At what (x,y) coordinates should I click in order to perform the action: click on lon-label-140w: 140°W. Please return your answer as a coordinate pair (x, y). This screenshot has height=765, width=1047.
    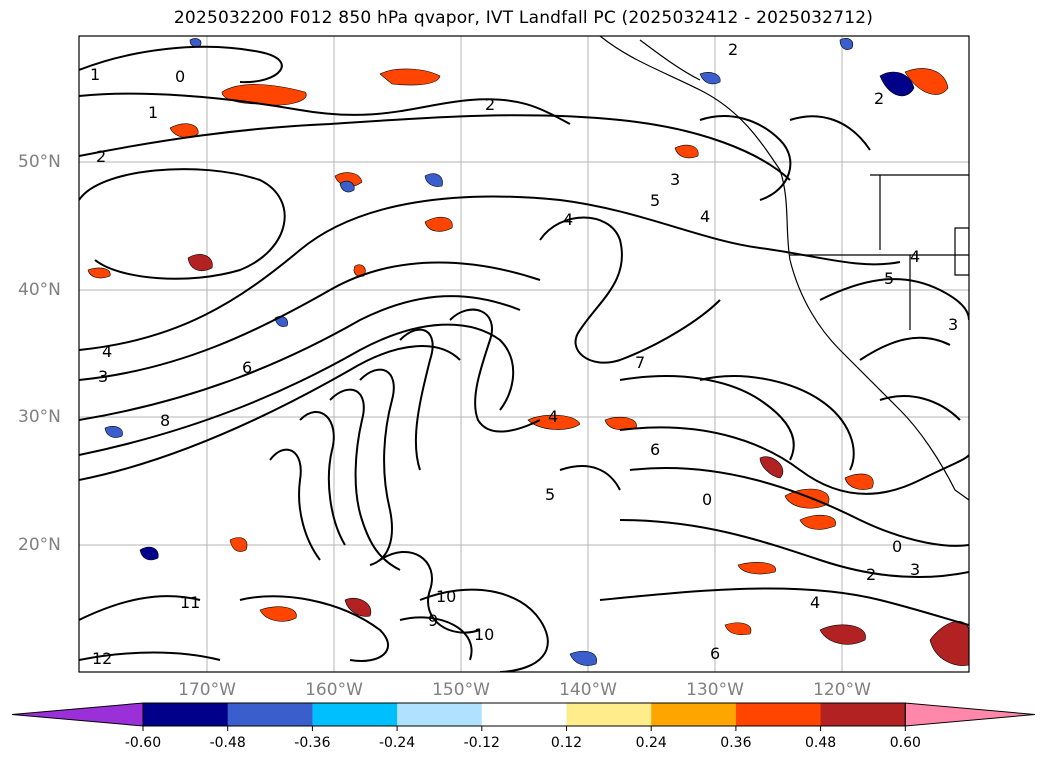
    Looking at the image, I should click on (588, 690).